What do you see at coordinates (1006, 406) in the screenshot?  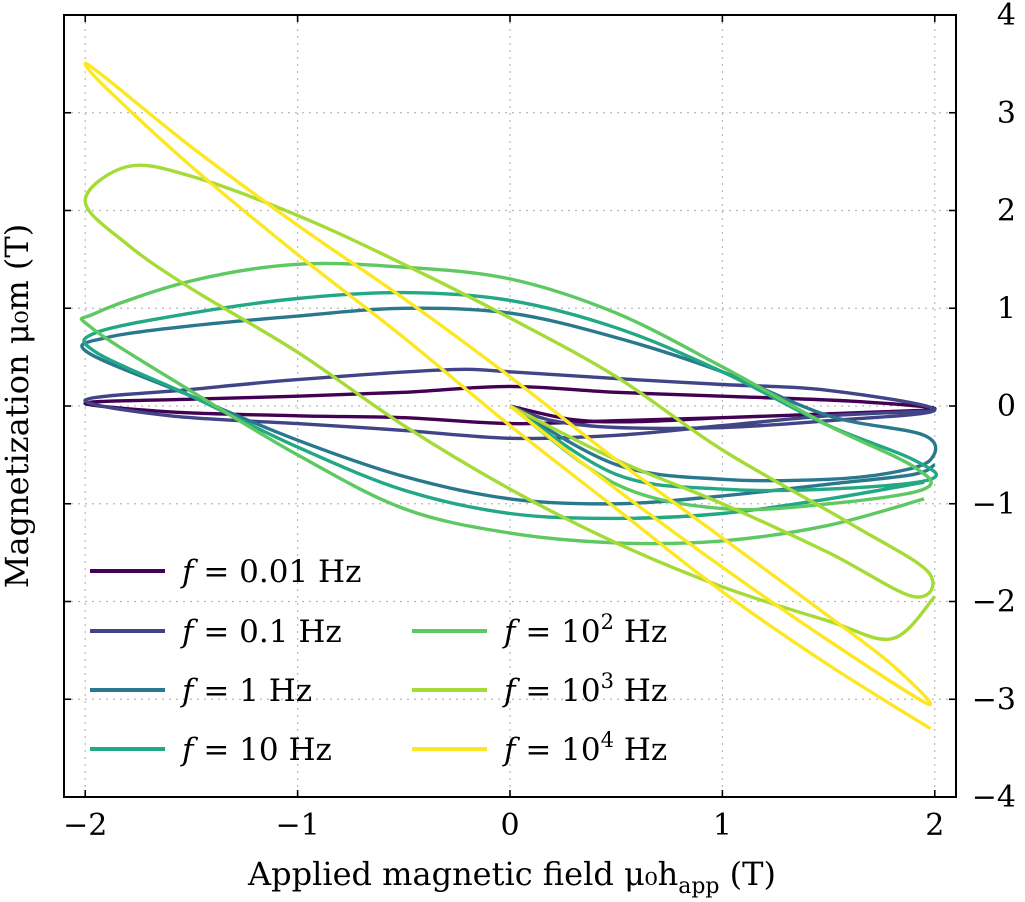 I see `y-tick-label: 0` at bounding box center [1006, 406].